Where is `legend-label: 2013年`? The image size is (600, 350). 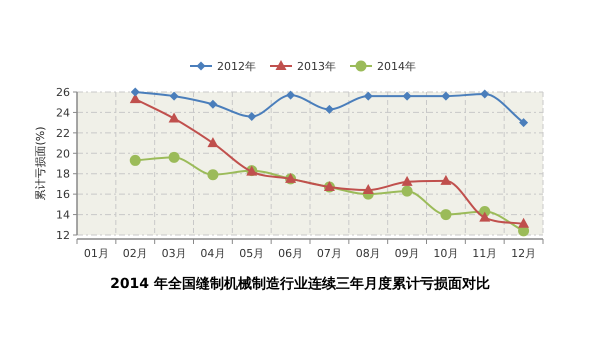
legend-label: 2013年 is located at coordinates (316, 66).